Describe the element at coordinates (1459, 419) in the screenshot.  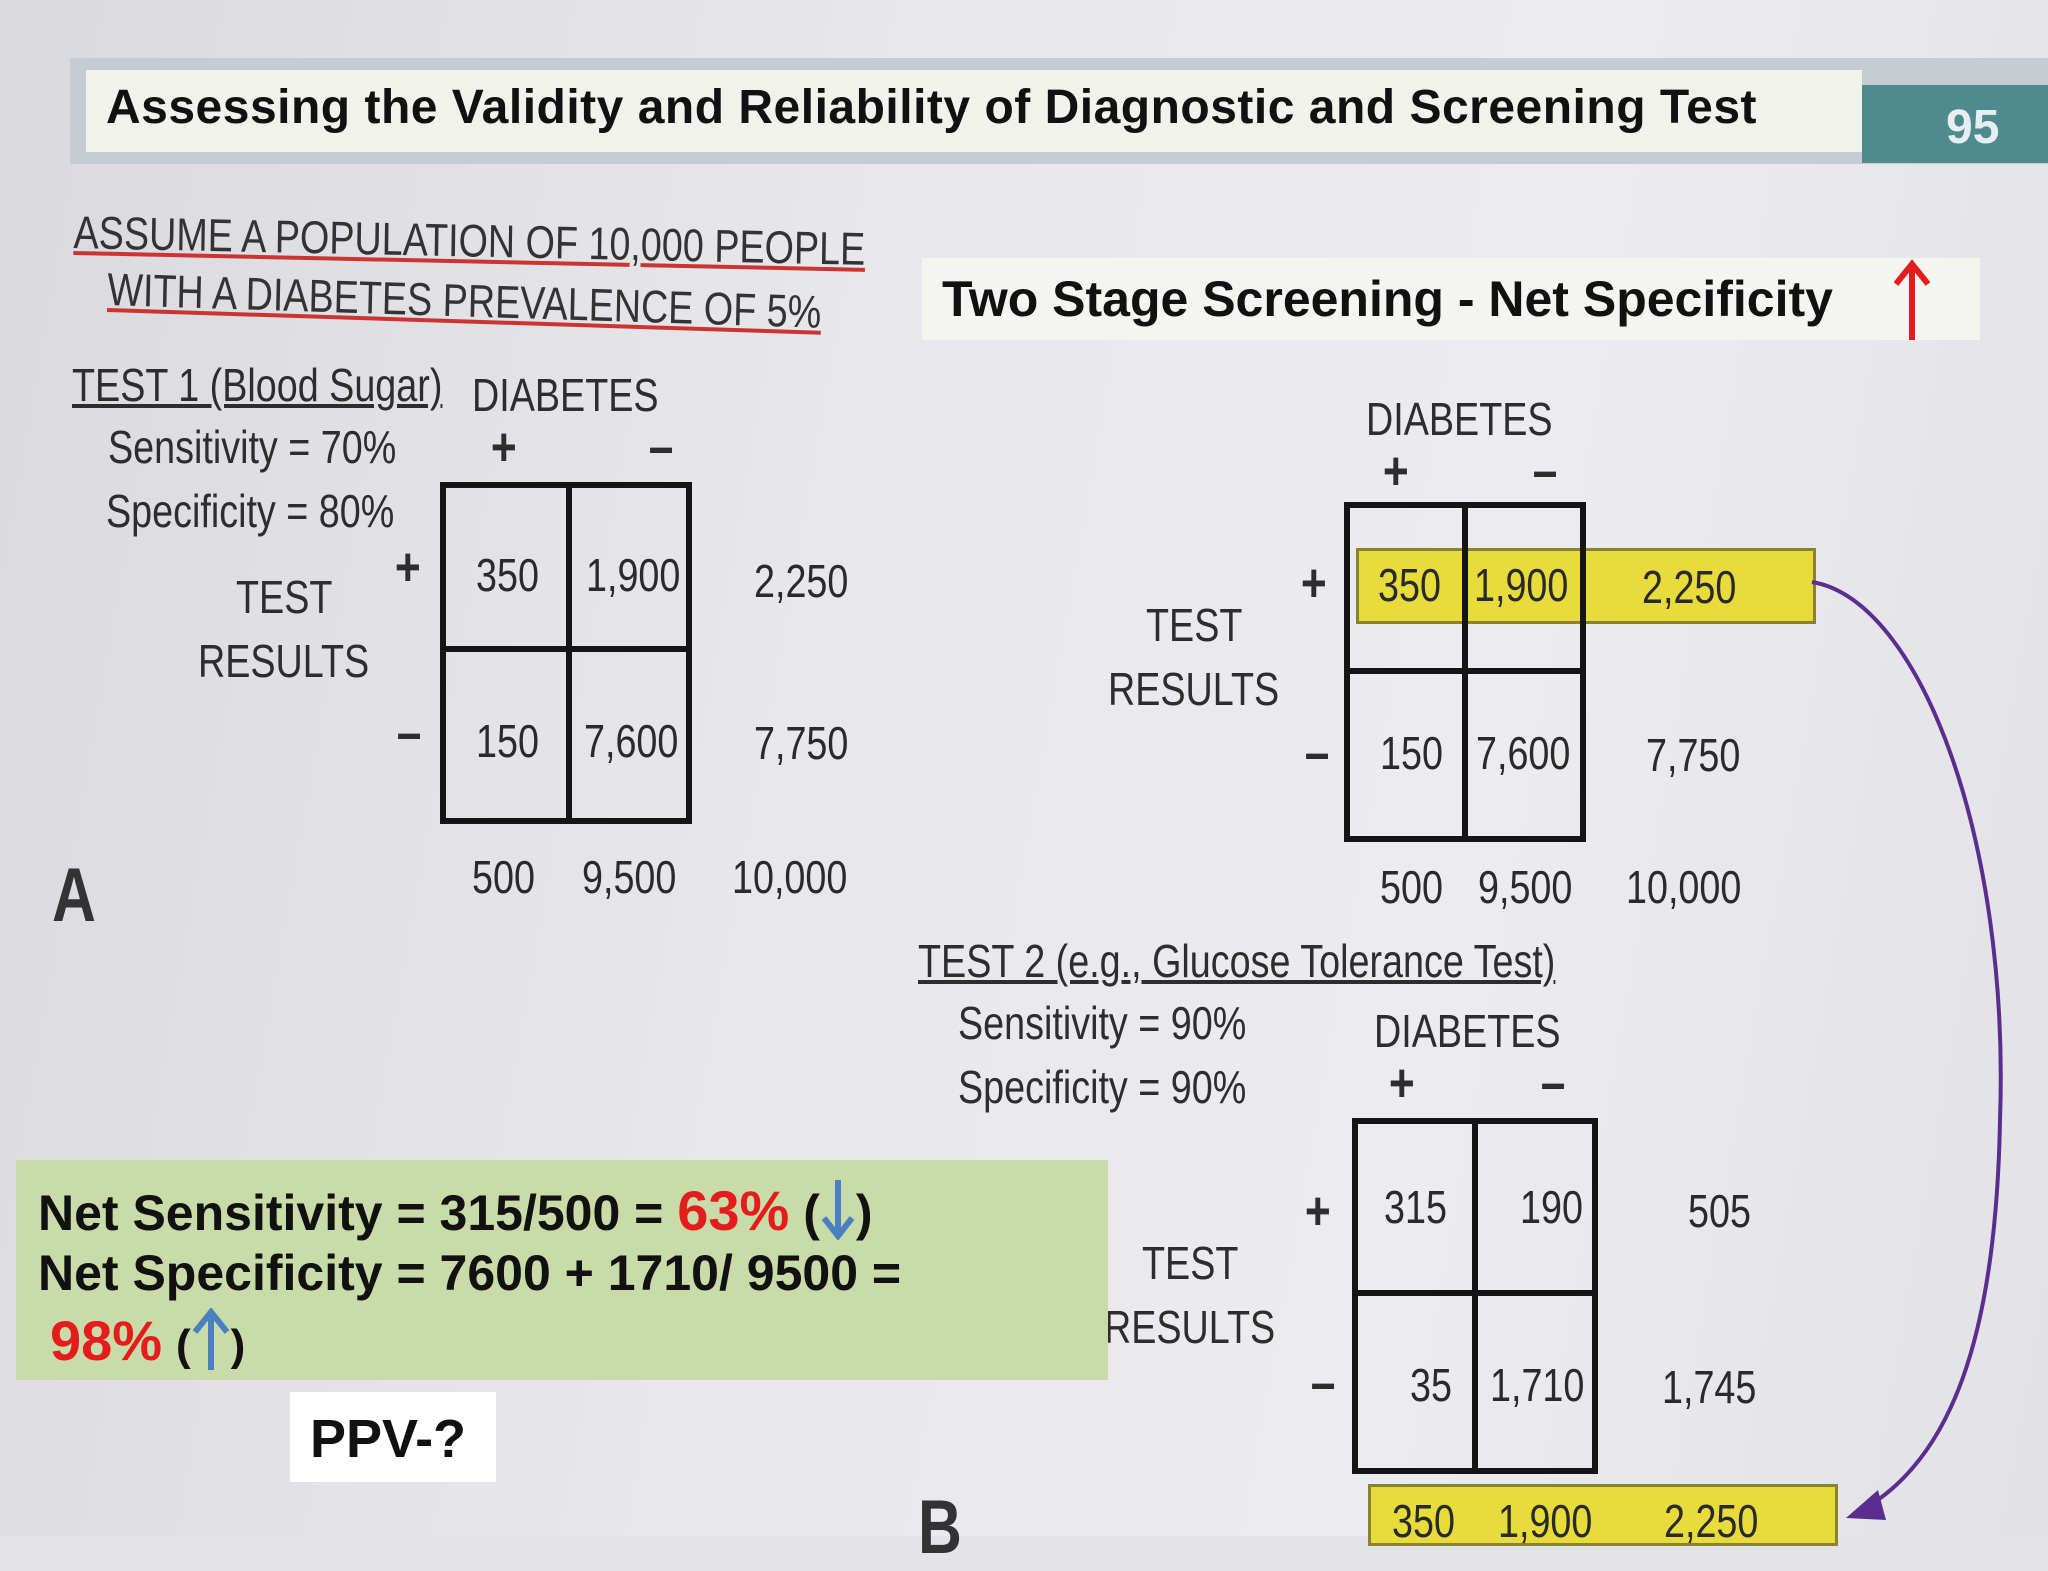
I see `stage1-column-header: DIABETES` at that location.